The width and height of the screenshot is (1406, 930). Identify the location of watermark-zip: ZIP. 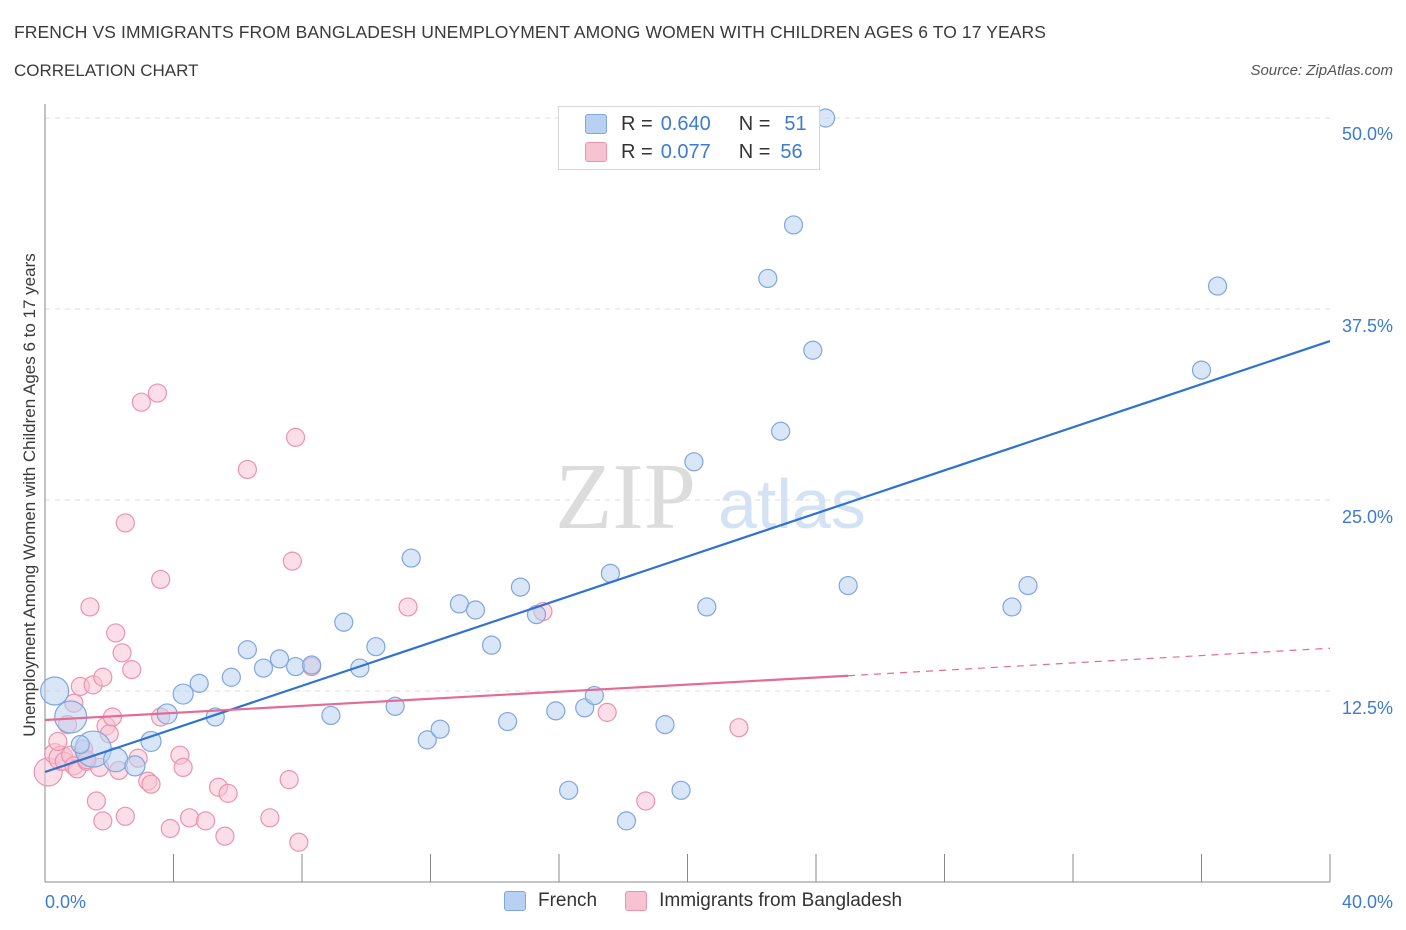
(625, 497).